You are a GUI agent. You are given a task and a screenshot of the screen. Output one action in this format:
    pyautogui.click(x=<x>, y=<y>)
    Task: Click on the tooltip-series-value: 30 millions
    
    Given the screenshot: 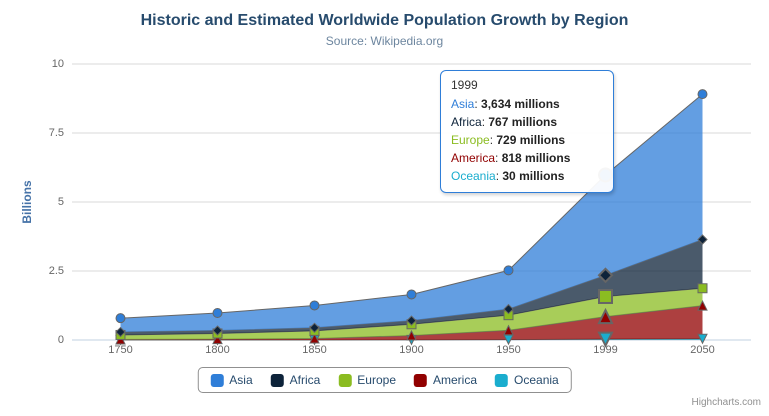 What is the action you would take?
    pyautogui.click(x=532, y=176)
    